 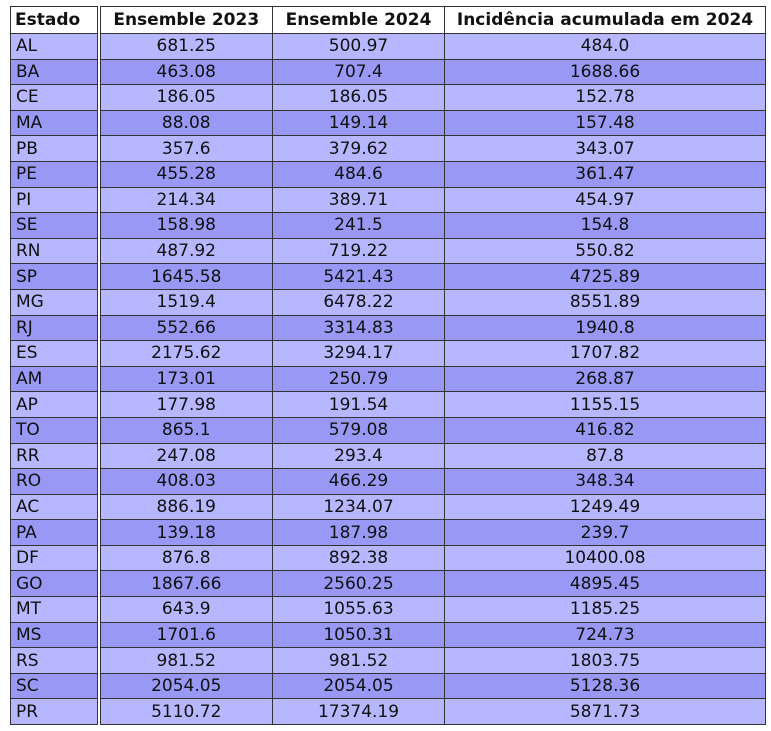 I want to click on cell-ensemble-2023: 139.18, so click(x=185, y=532).